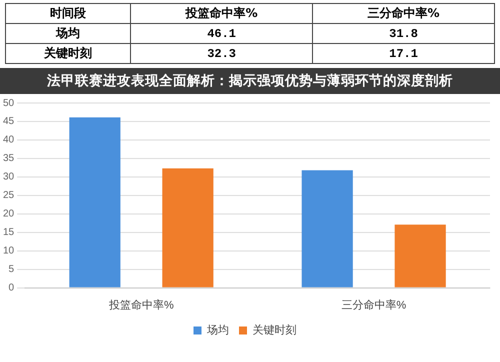 The width and height of the screenshot is (500, 362). I want to click on data-label: 17.1, so click(403, 54).